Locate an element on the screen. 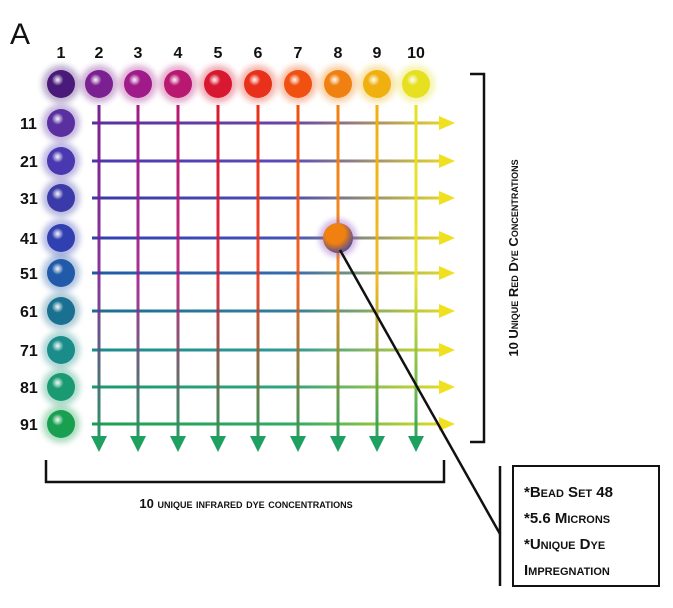  row-bead-31-body is located at coordinates (61, 198).